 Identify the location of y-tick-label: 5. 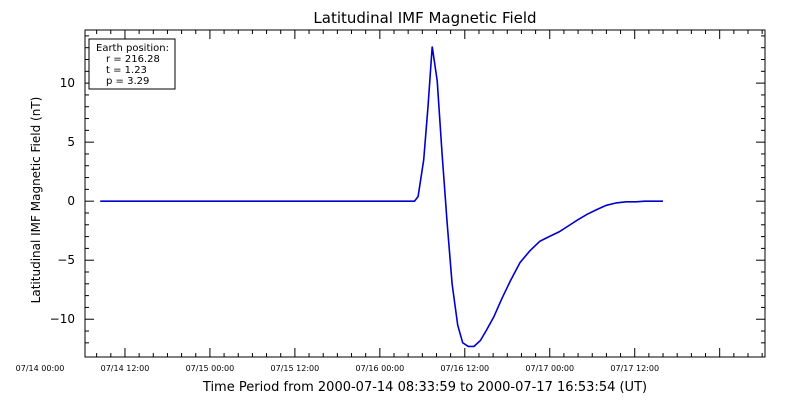
(71, 142).